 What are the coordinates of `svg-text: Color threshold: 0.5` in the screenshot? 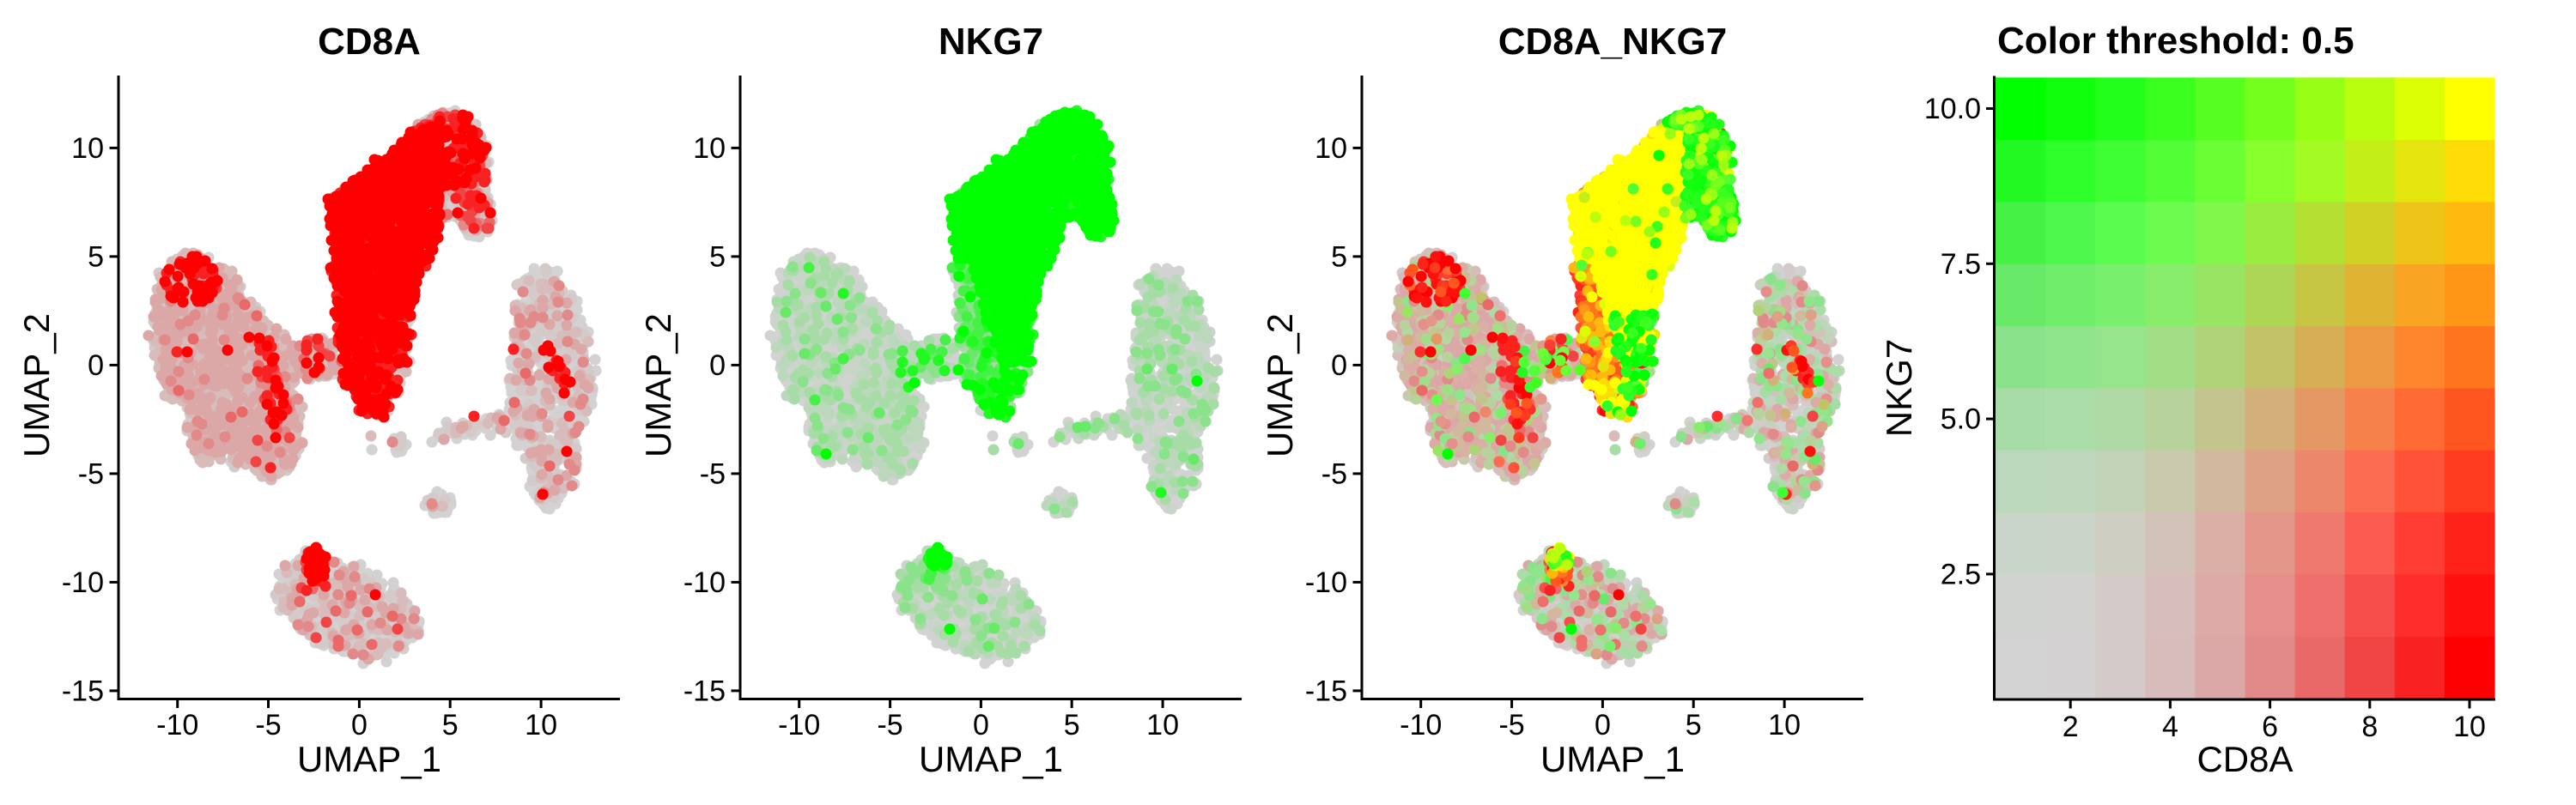 It's located at (2175, 41).